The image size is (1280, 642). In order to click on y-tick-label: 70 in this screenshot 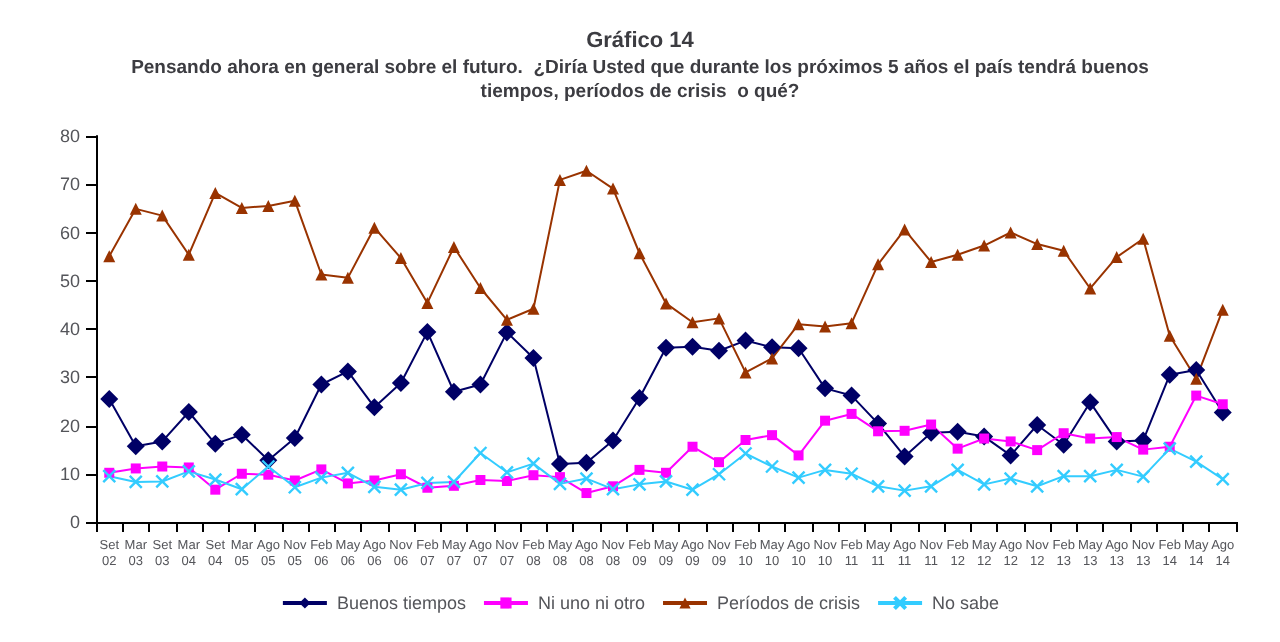, I will do `click(69, 184)`.